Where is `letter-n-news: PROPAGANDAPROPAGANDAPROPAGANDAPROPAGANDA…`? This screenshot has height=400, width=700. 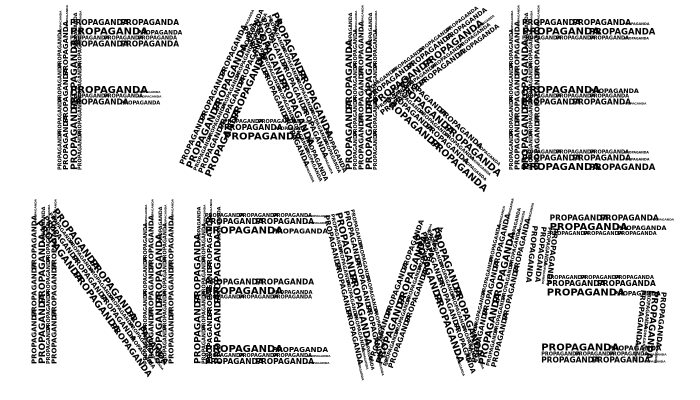 letter-n-news: PROPAGANDAPROPAGANDAPROPAGANDAPROPAGANDA… is located at coordinates (103, 288).